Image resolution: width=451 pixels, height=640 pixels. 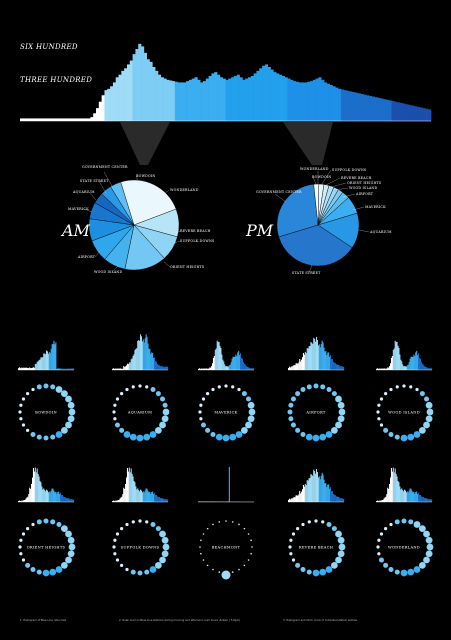 What do you see at coordinates (308, 143) in the screenshot?
I see `pm-funnel` at bounding box center [308, 143].